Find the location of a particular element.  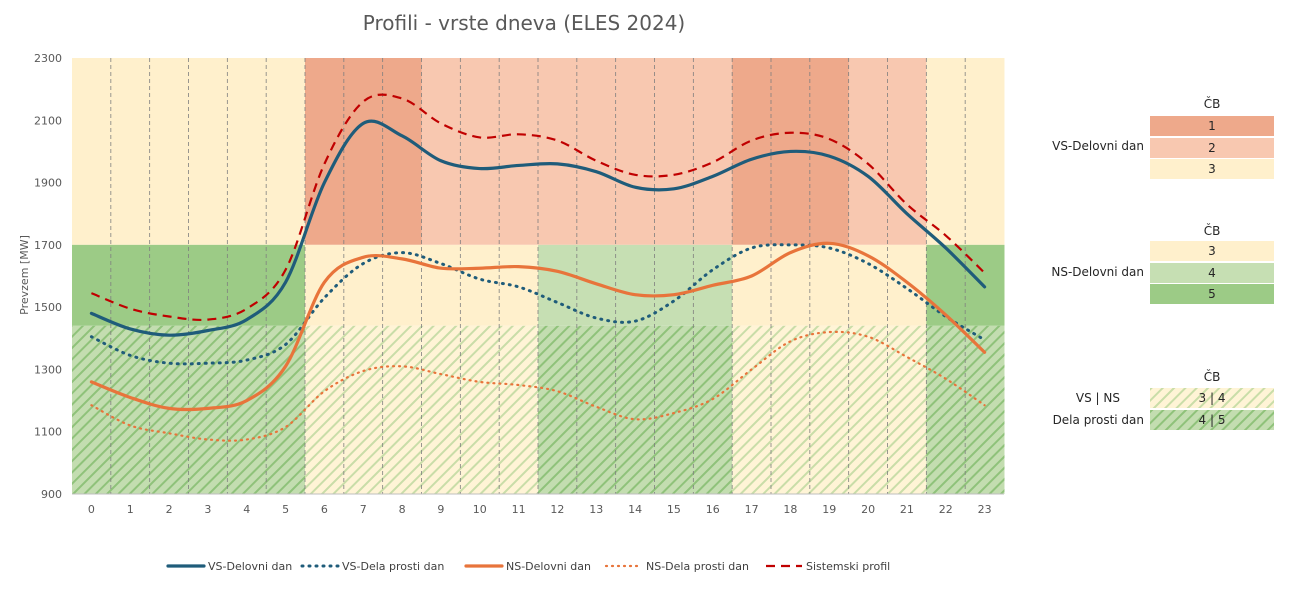

x-tick-label-19: 19 is located at coordinates (829, 509).